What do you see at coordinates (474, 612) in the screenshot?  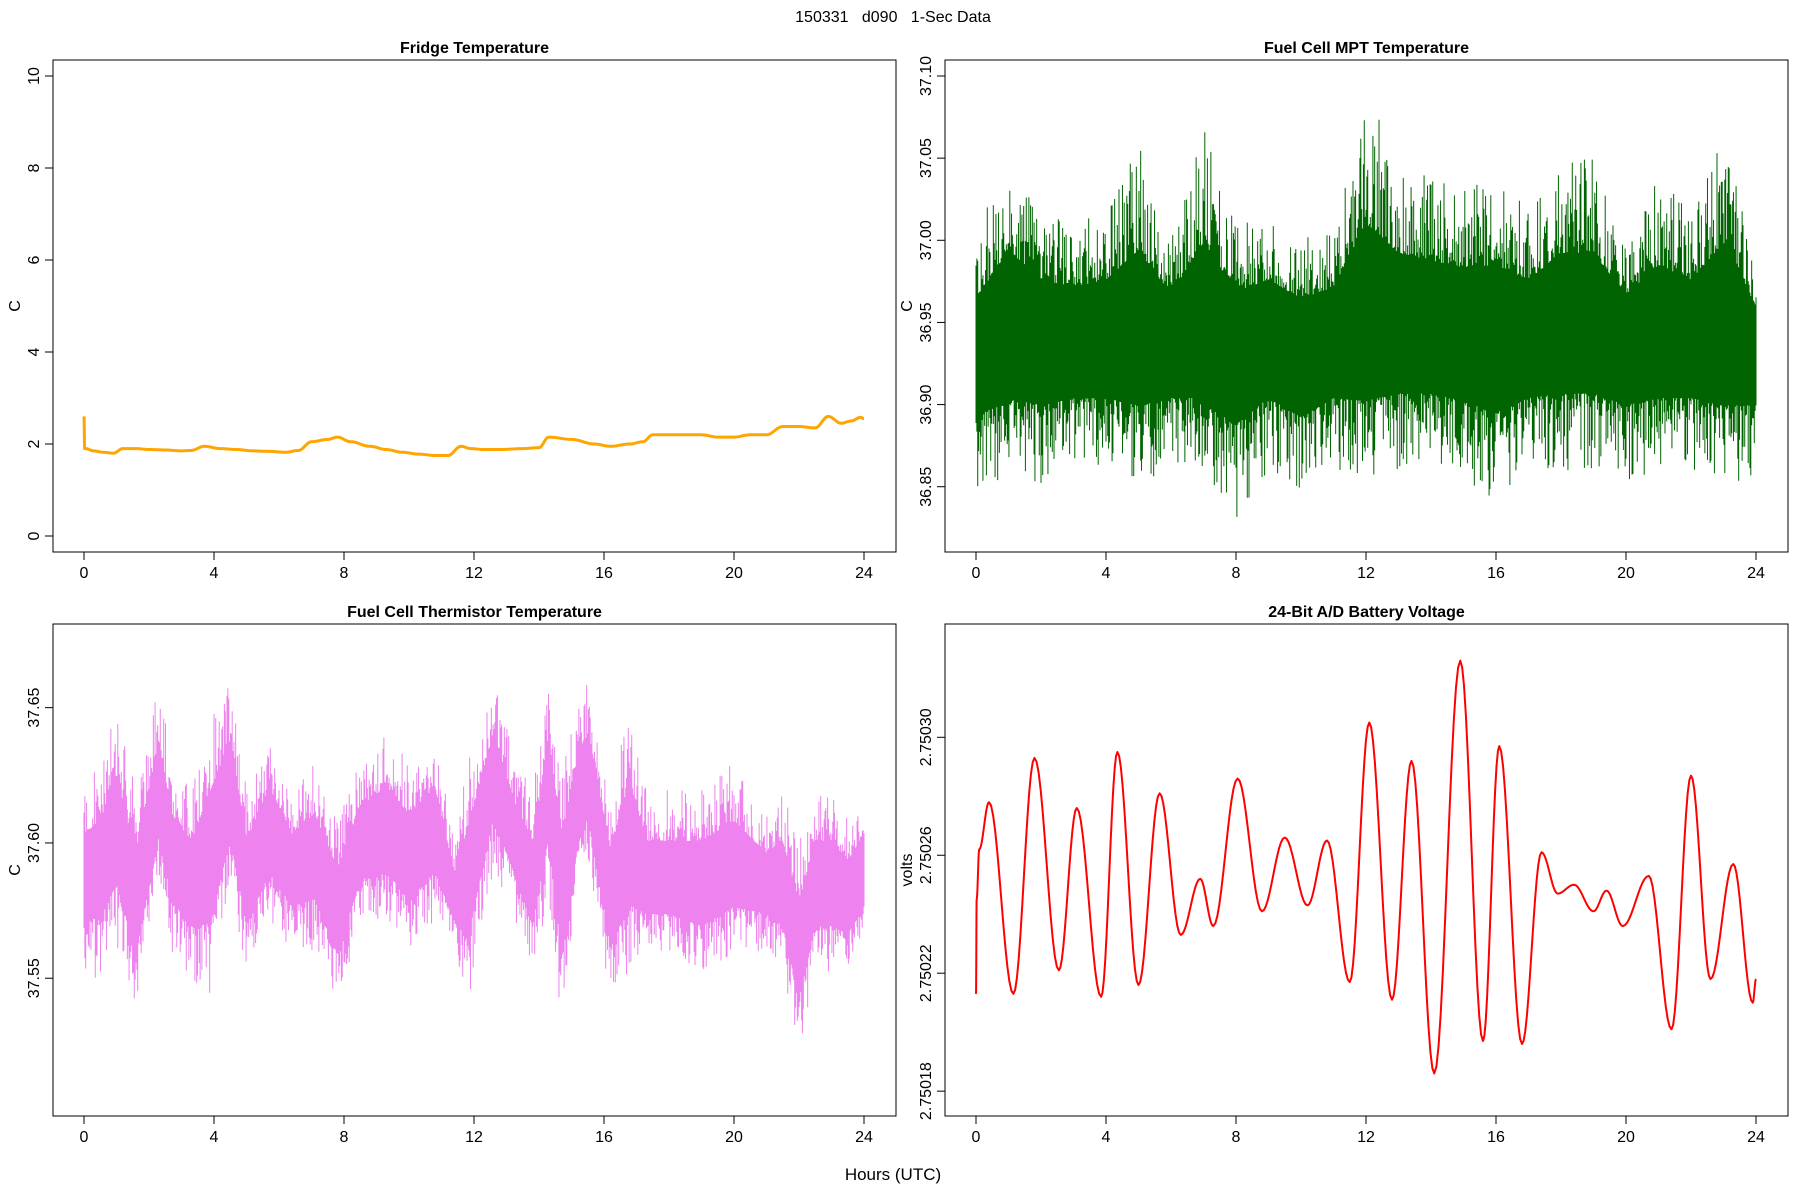 I see `panel-title: Fuel Cell Thermistor Temperature` at bounding box center [474, 612].